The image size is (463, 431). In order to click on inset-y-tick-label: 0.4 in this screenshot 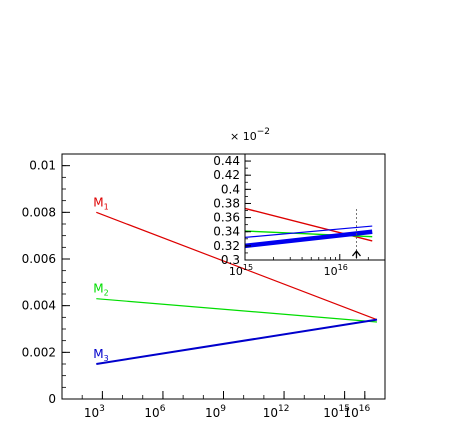, I will do `click(230, 189)`.